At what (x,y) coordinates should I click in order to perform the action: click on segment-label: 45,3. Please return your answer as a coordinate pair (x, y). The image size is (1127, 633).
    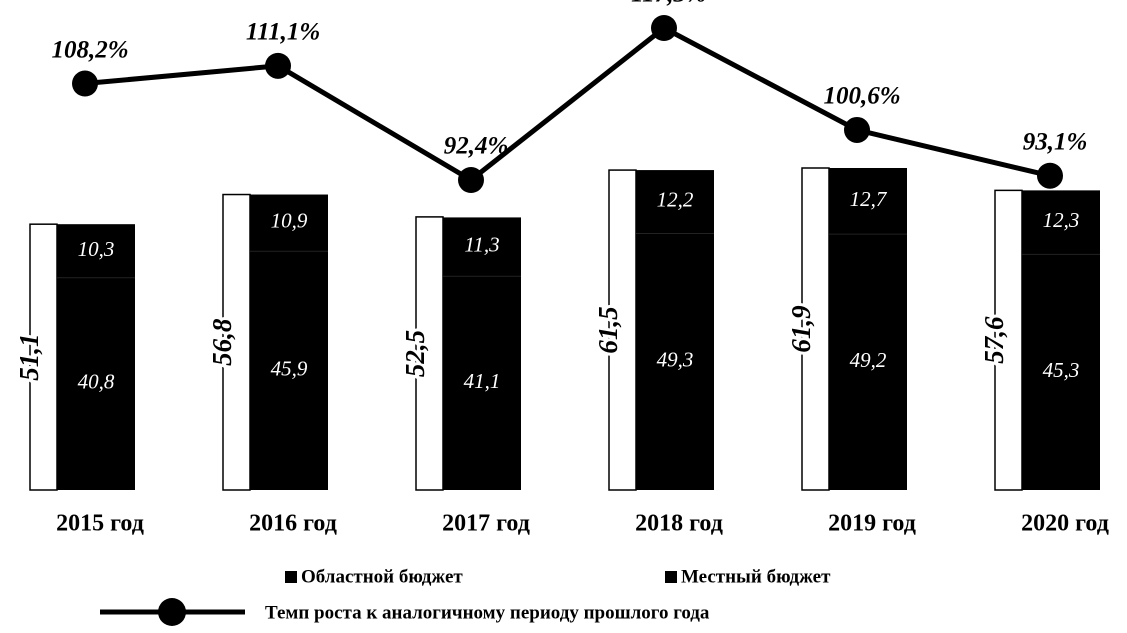
    Looking at the image, I should click on (1061, 370).